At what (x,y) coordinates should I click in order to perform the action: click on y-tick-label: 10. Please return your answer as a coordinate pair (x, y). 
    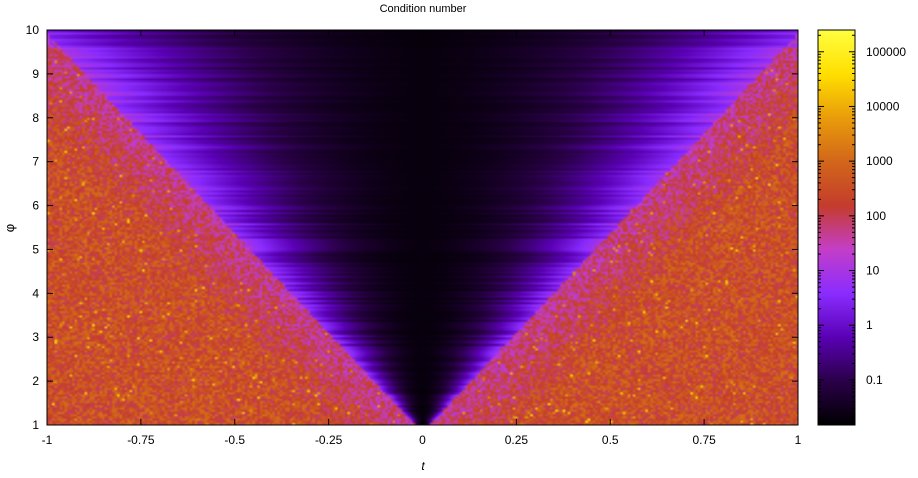
    Looking at the image, I should click on (33, 30).